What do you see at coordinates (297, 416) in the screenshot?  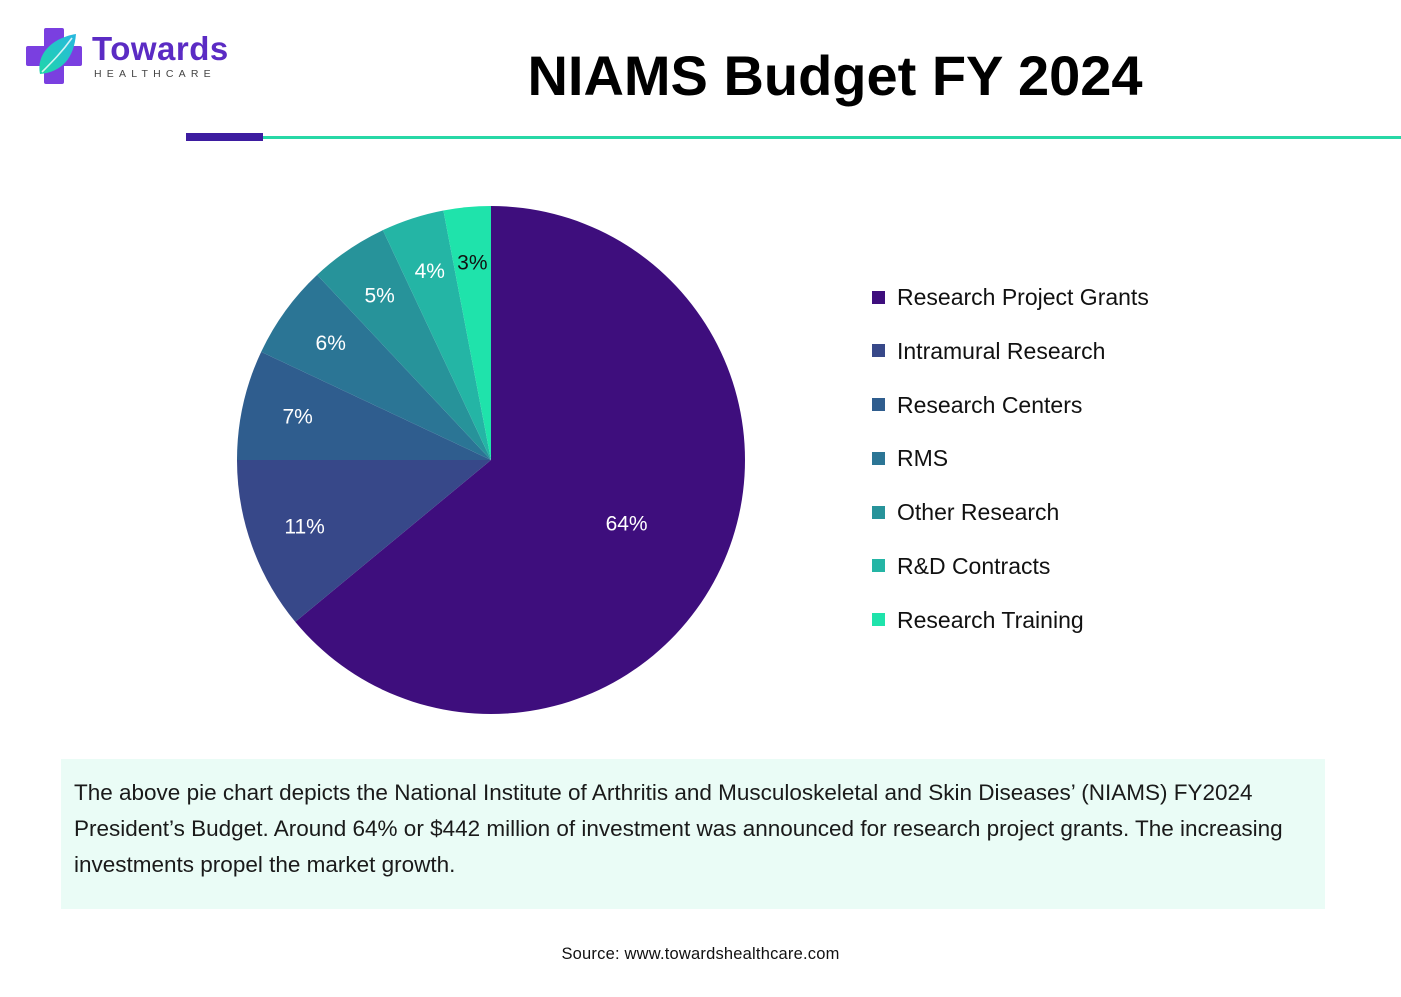 I see `pie-label-research-centers: 7%` at bounding box center [297, 416].